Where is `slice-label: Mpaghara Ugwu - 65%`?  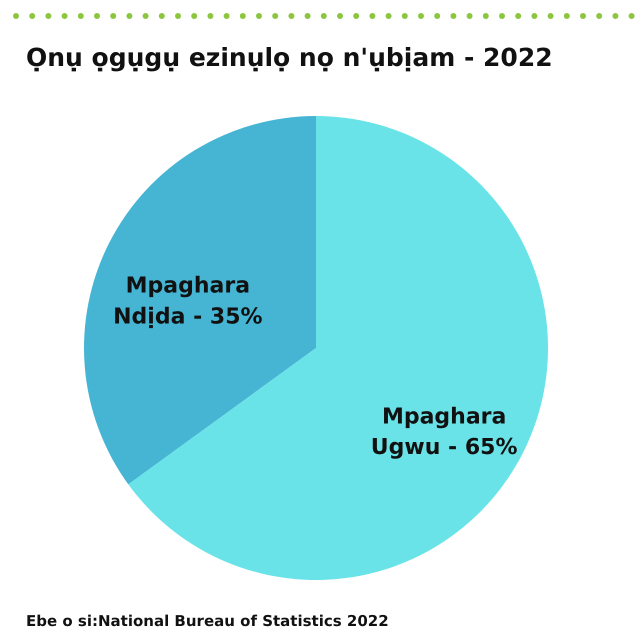
slice-label: Mpaghara Ugwu - 65% is located at coordinates (444, 432).